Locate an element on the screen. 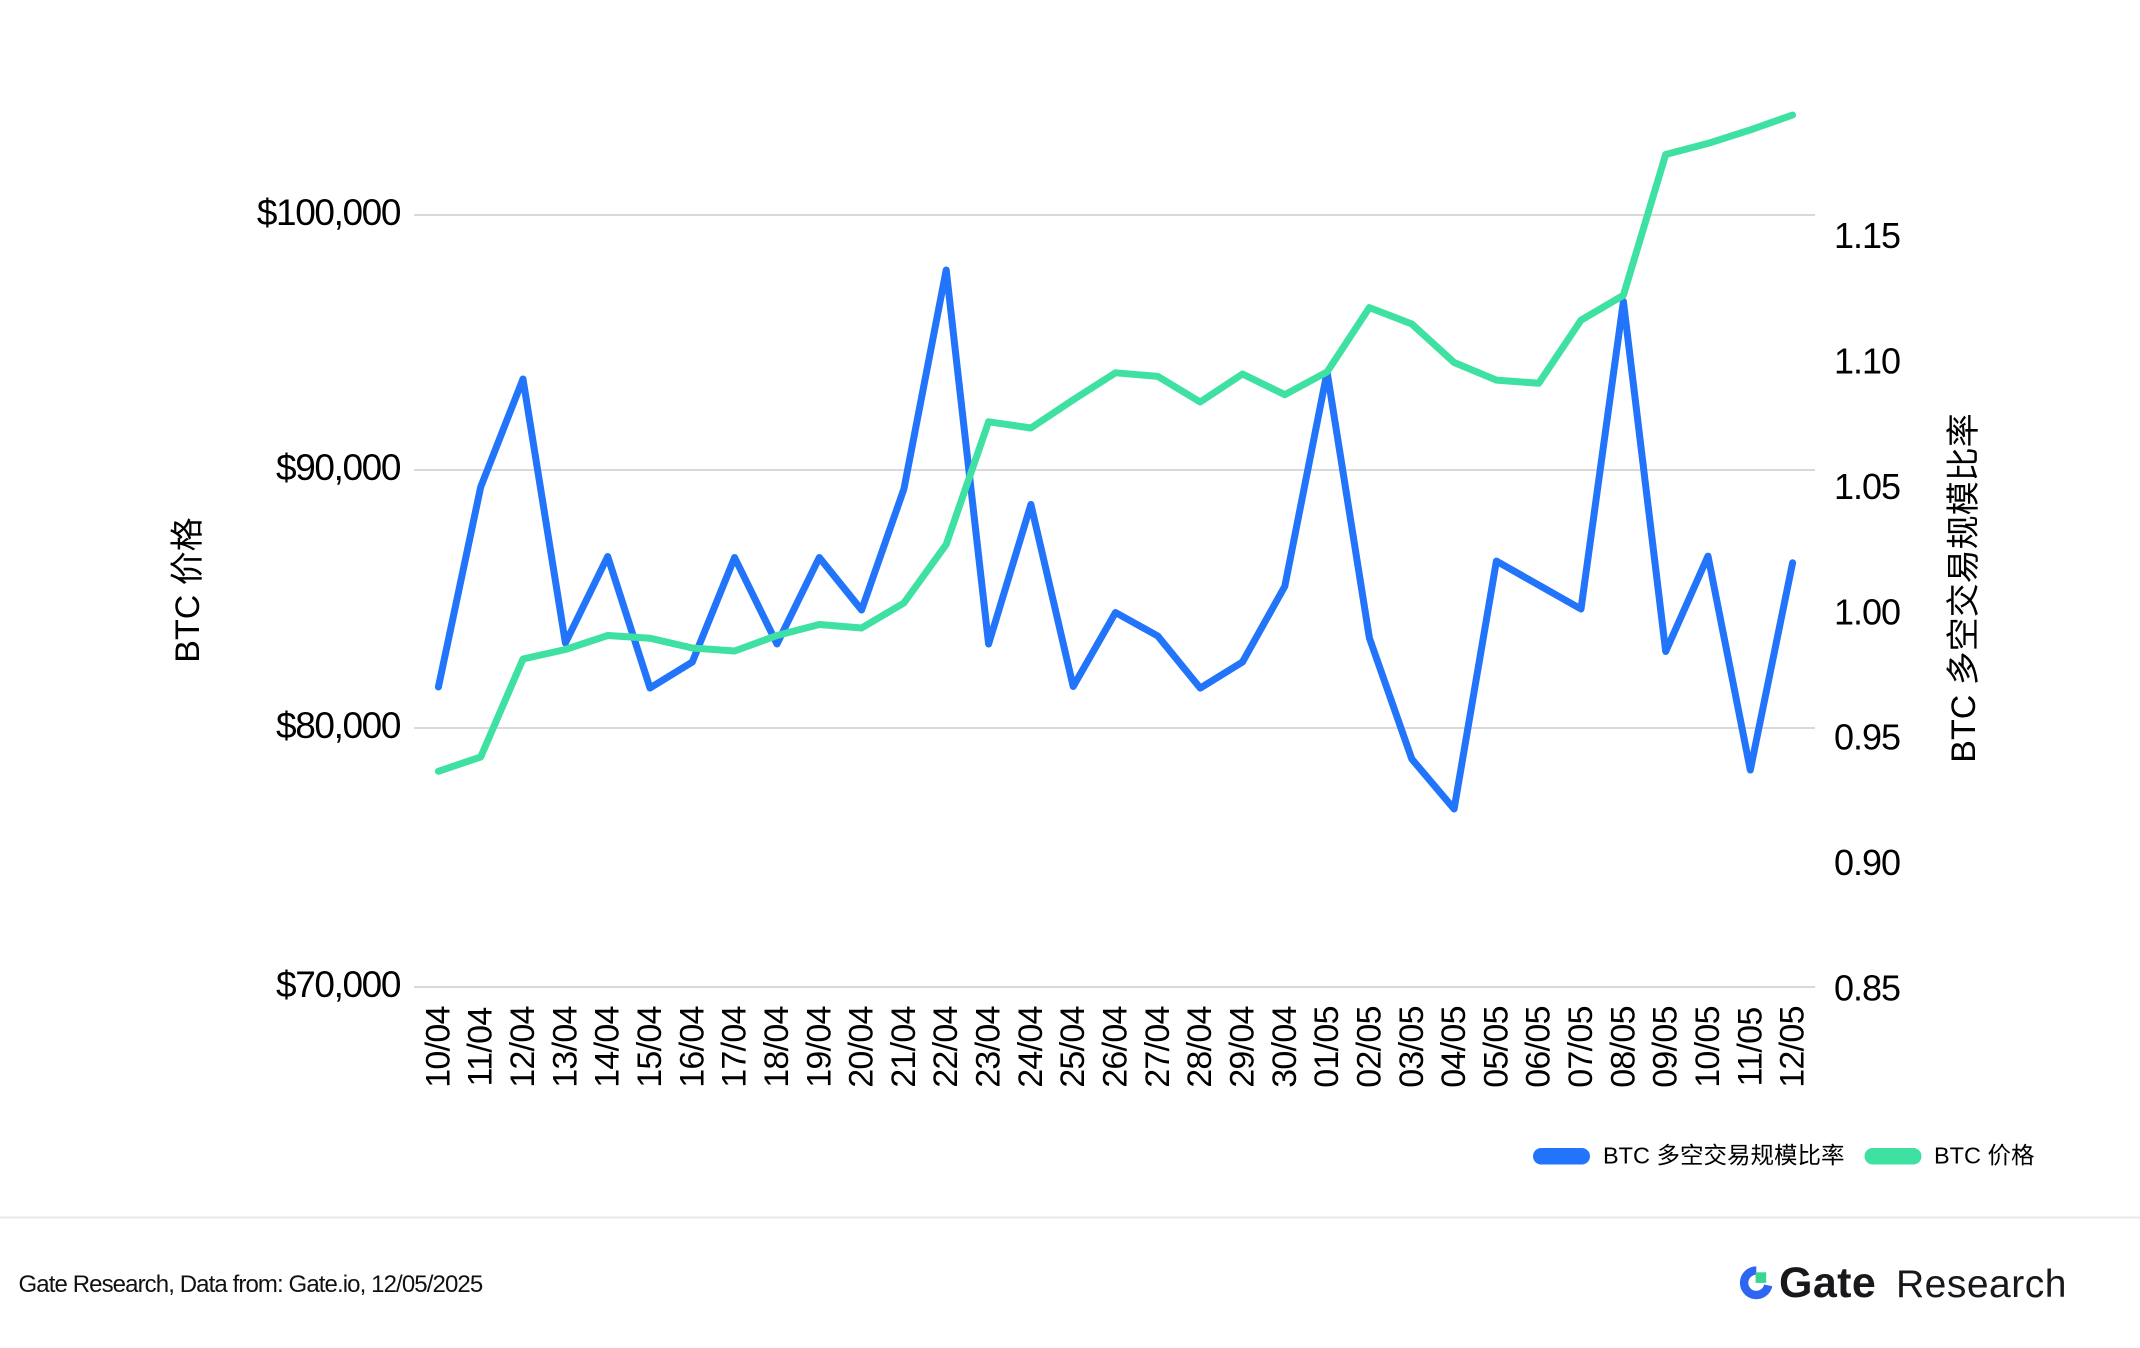 This screenshot has height=1348, width=2140. svg-text: 10/05 is located at coordinates (1708, 1047).